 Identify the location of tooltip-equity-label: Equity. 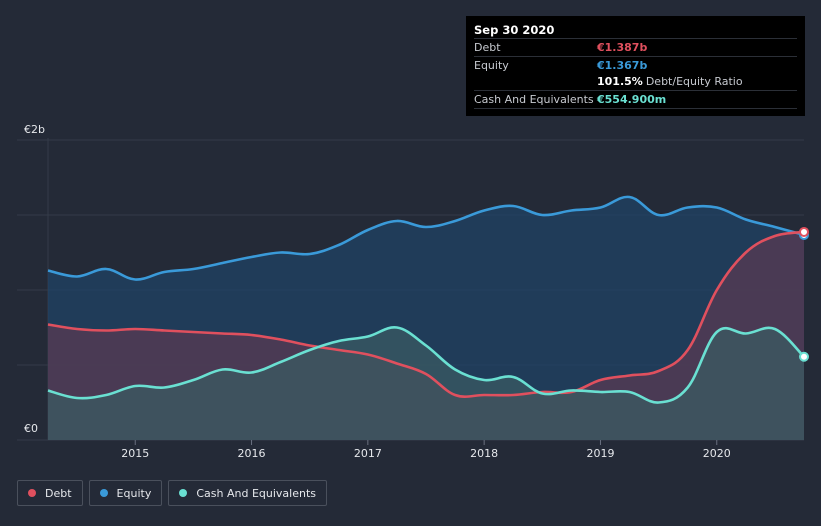
(491, 65).